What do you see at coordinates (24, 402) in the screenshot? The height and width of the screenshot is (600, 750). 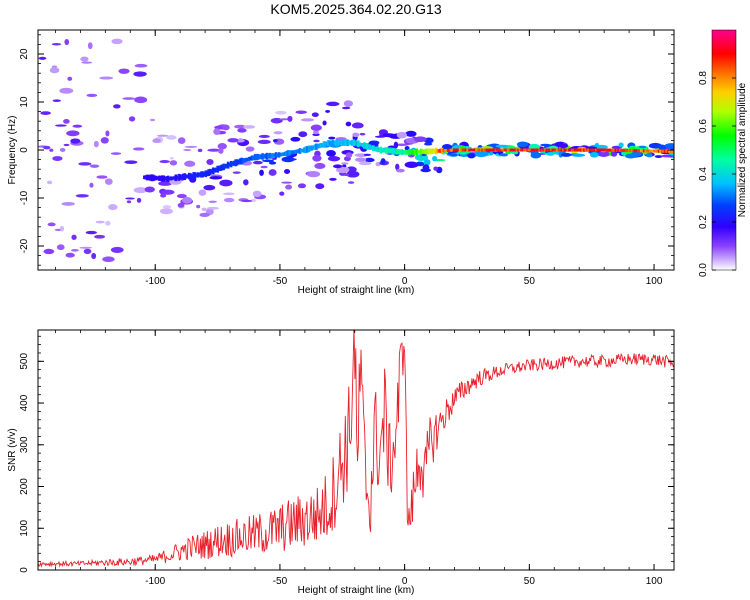 I see `y-tick-label: 400` at bounding box center [24, 402].